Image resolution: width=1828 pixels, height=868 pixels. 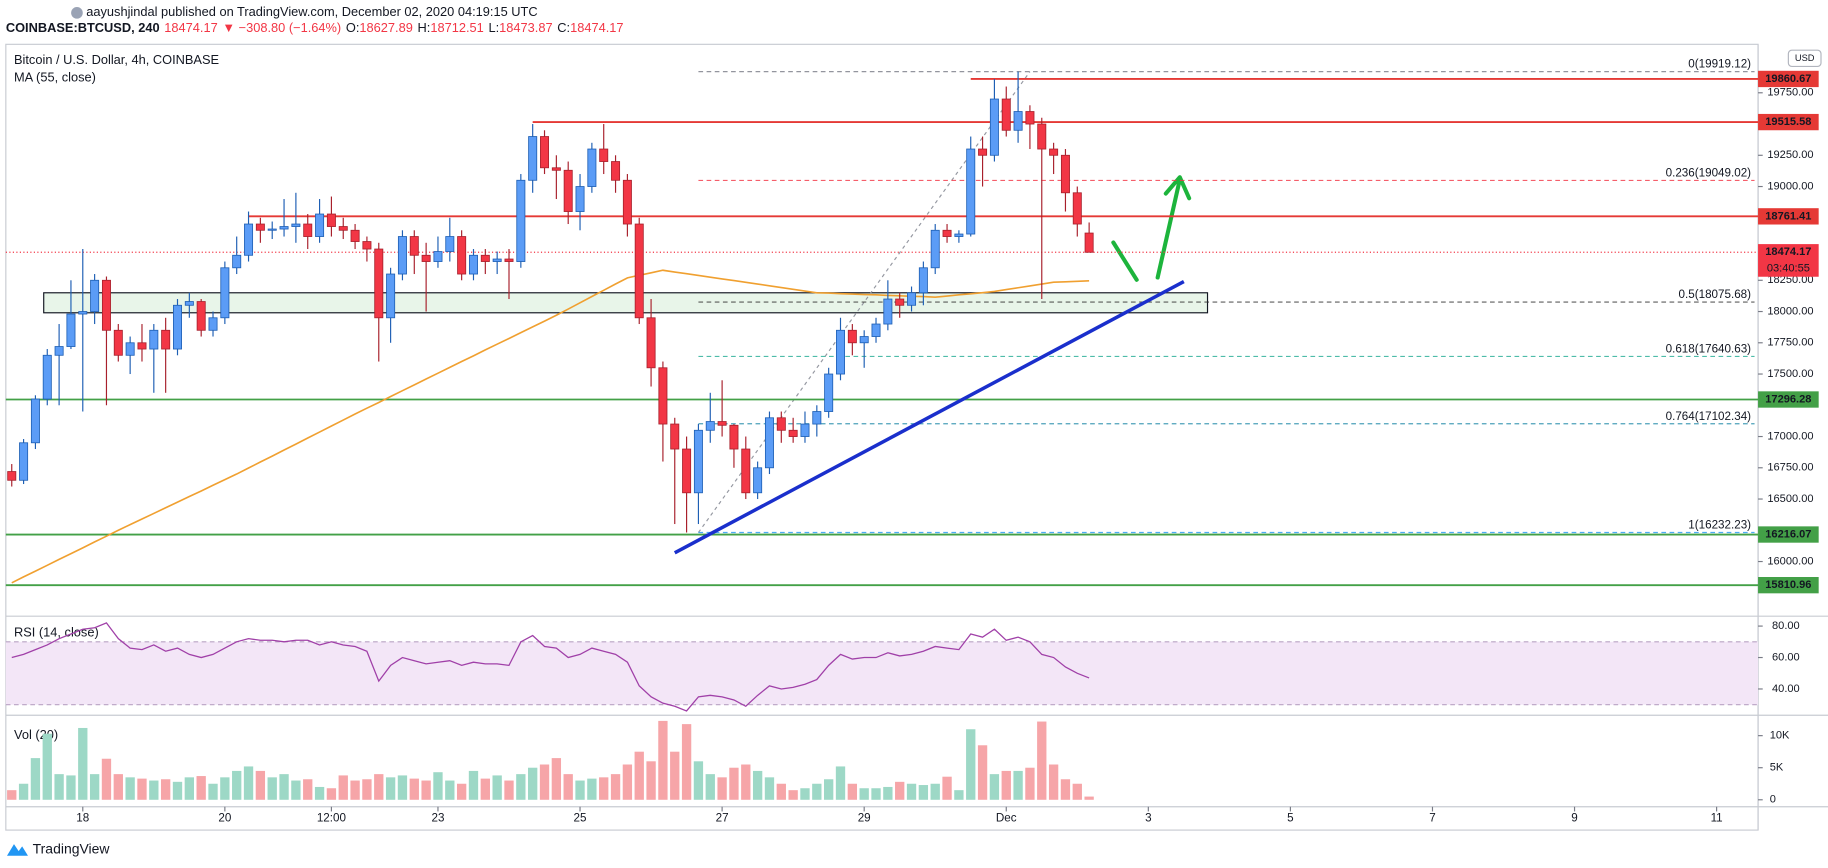 What do you see at coordinates (1790, 280) in the screenshot?
I see `y-tick-label: 18250.00` at bounding box center [1790, 280].